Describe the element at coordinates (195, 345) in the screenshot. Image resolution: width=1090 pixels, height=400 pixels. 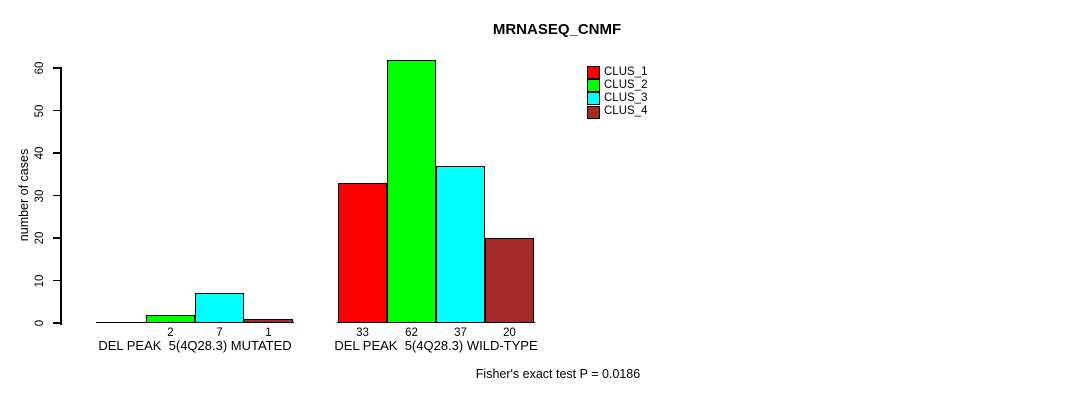
I see `group-label: DEL PEAK 5(4Q28.3) MUTATED` at that location.